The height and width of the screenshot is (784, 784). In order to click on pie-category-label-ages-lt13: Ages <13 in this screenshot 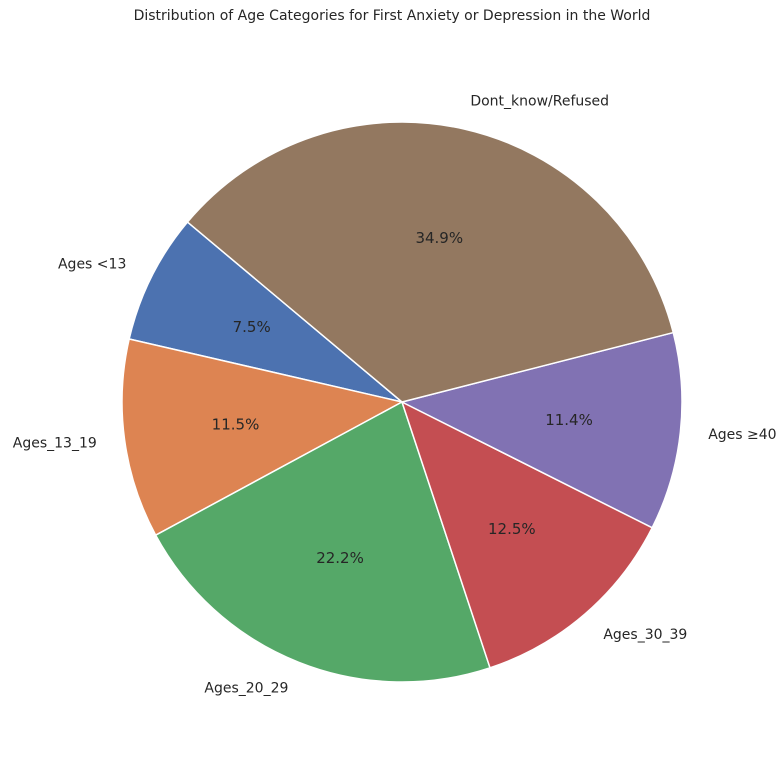, I will do `click(92, 265)`.